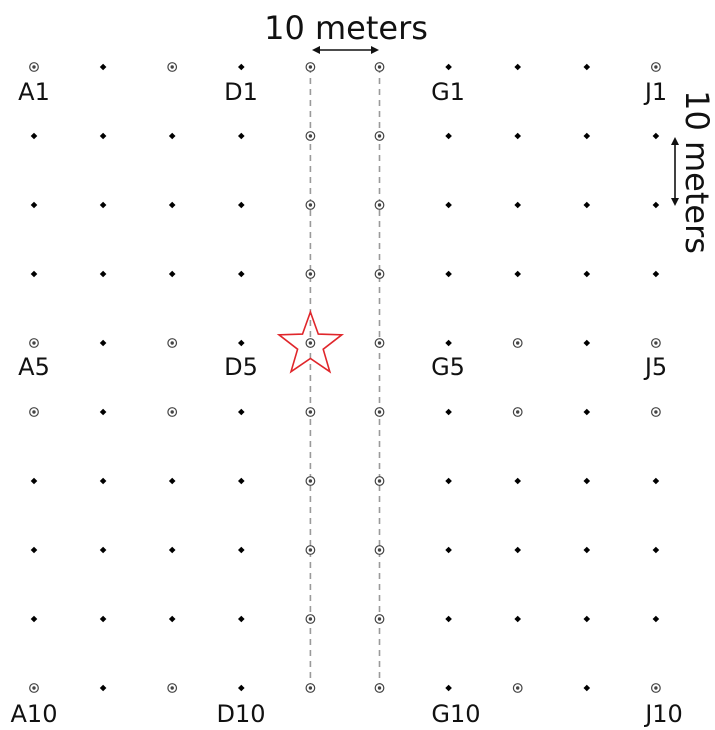 Image resolution: width=715 pixels, height=730 pixels. I want to click on grid-dot-h4, so click(517, 274).